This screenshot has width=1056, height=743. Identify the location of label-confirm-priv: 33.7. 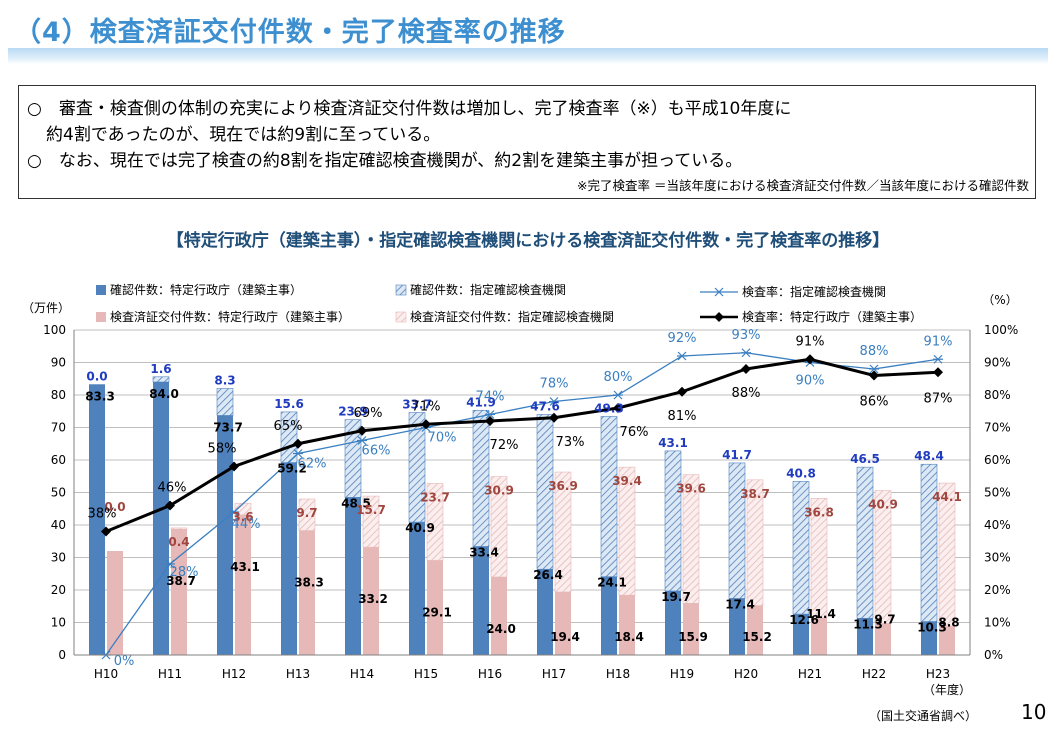
(417, 405).